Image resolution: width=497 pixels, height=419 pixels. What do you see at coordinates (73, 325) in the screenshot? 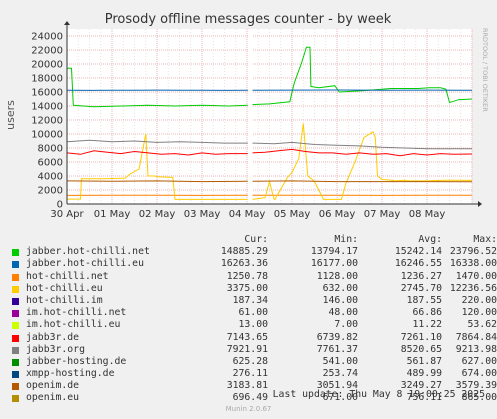
I see `series-name: im.hot-chilli.eu` at bounding box center [73, 325].